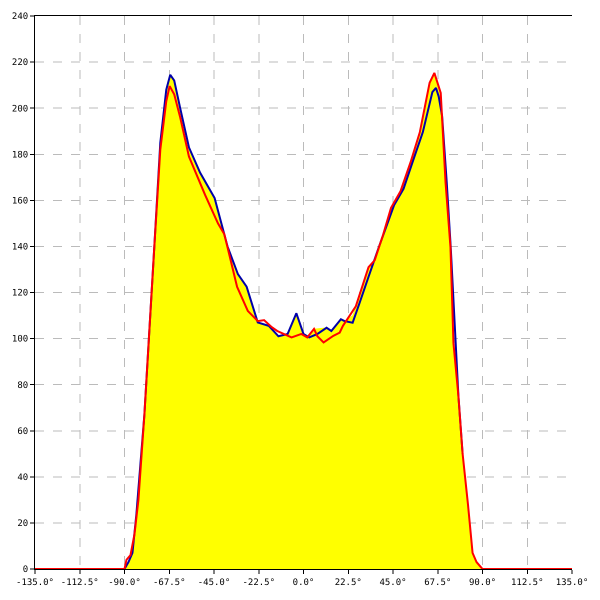 The width and height of the screenshot is (600, 600). I want to click on x-tick-label: -112.5°, so click(79, 583).